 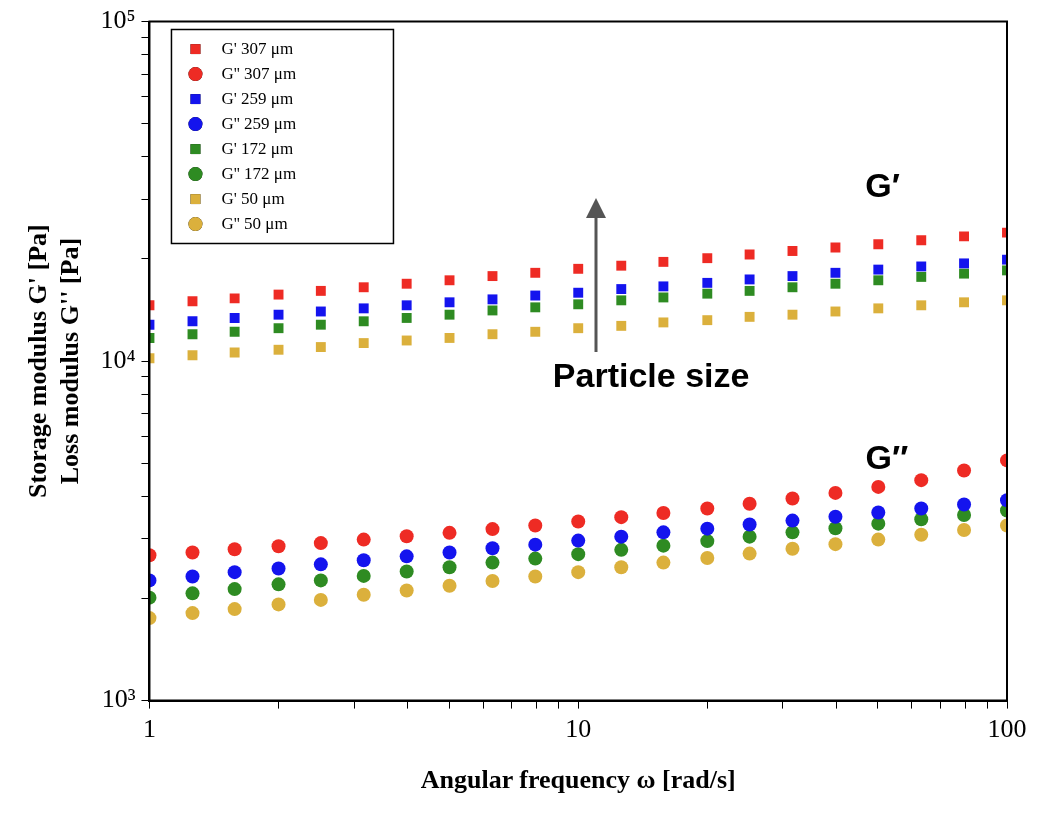 I want to click on legend-label: G' 259 μm, so click(x=257, y=98).